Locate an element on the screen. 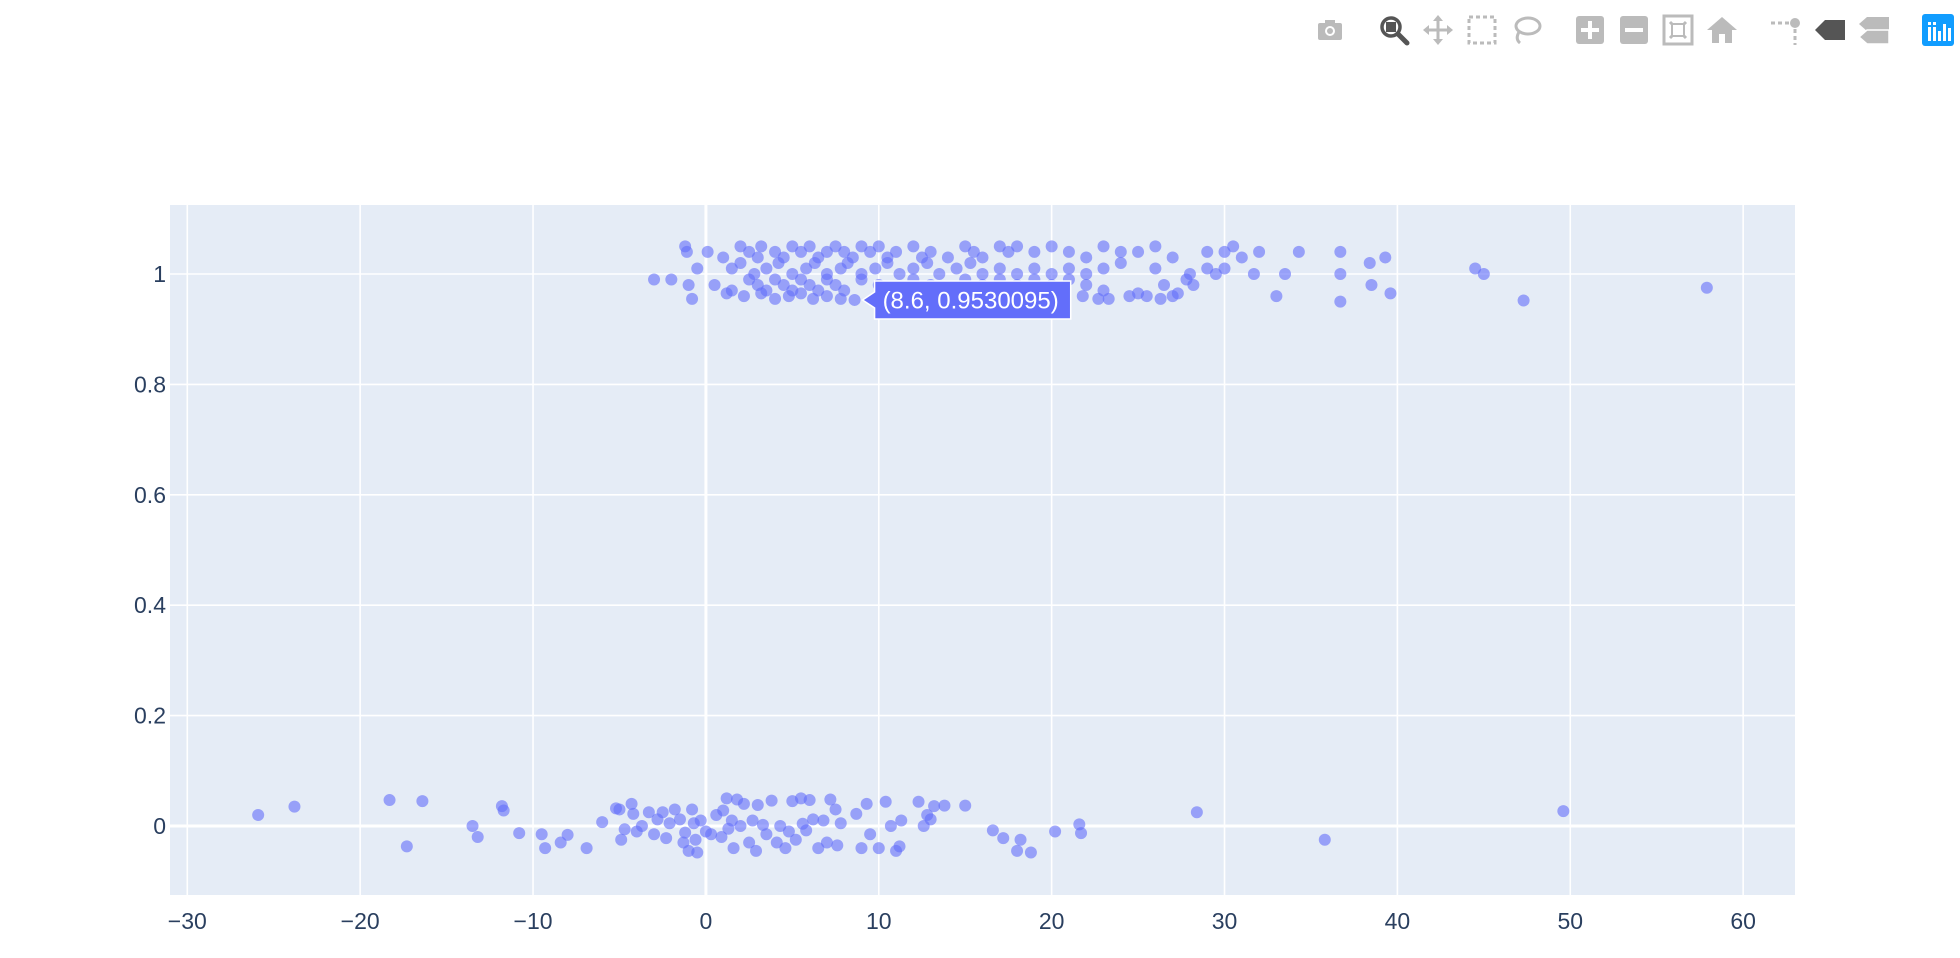  pan-button is located at coordinates (1438, 30).